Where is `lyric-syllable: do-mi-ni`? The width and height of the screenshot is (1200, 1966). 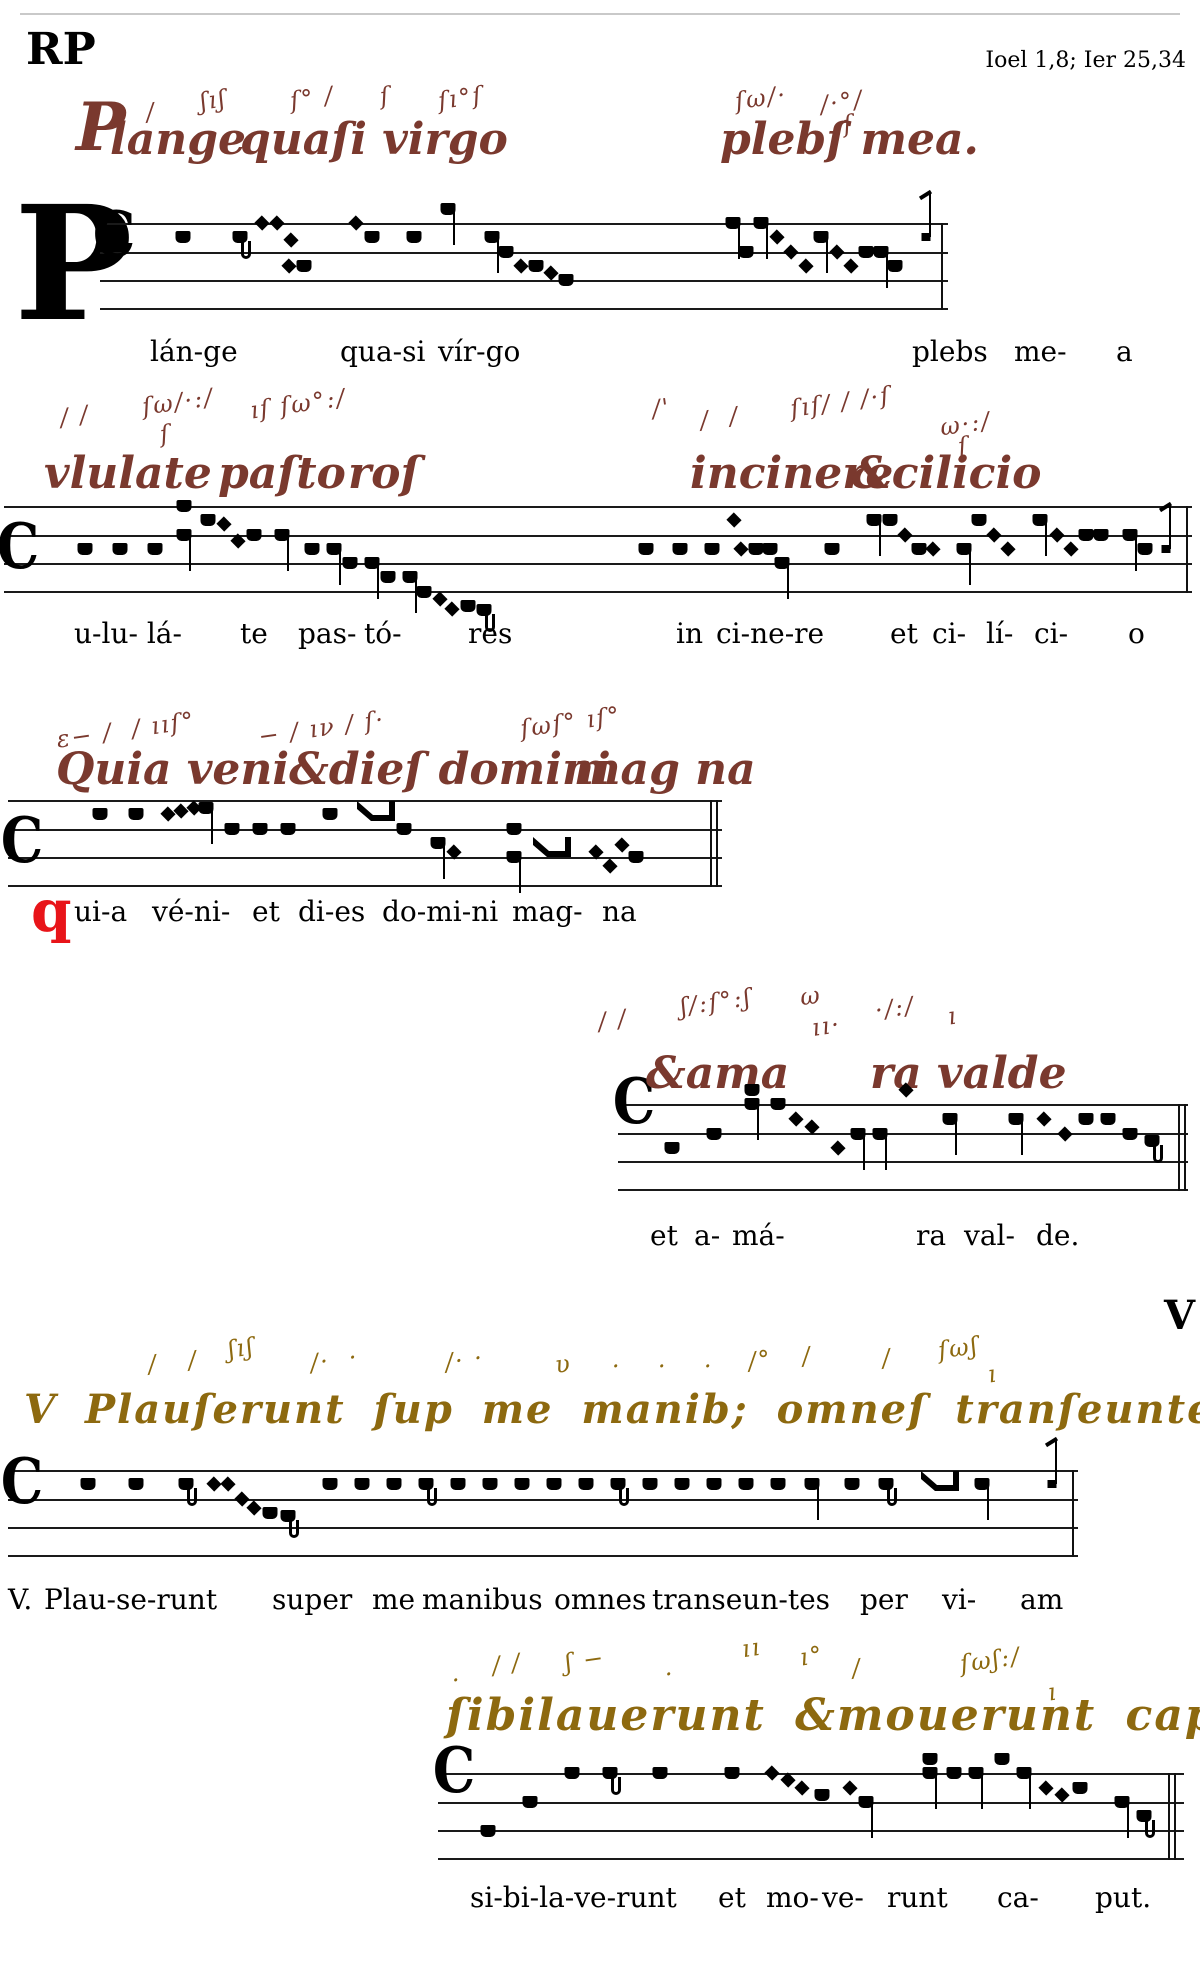 lyric-syllable: do-mi-ni is located at coordinates (440, 911).